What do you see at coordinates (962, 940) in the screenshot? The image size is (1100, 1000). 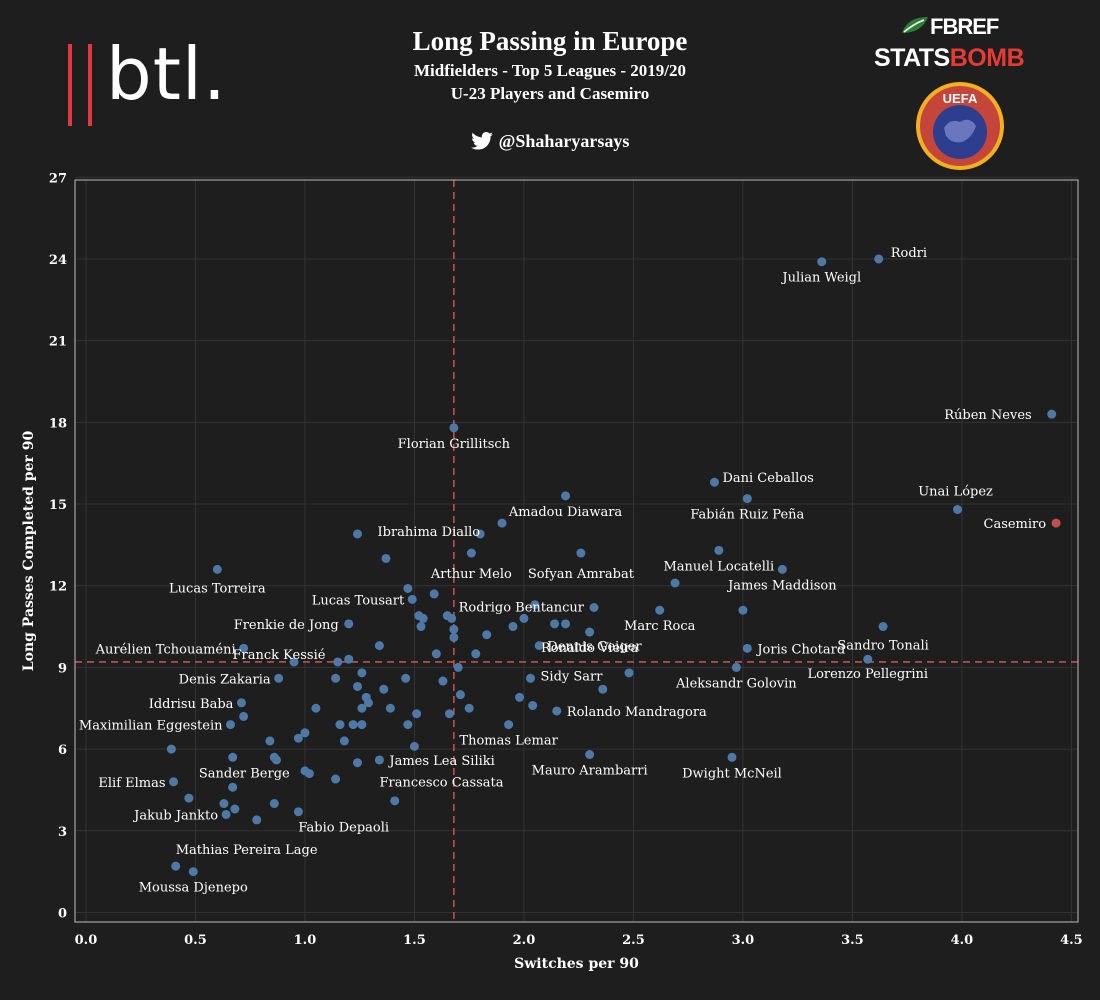 I see `x-tick-label: 4.0` at bounding box center [962, 940].